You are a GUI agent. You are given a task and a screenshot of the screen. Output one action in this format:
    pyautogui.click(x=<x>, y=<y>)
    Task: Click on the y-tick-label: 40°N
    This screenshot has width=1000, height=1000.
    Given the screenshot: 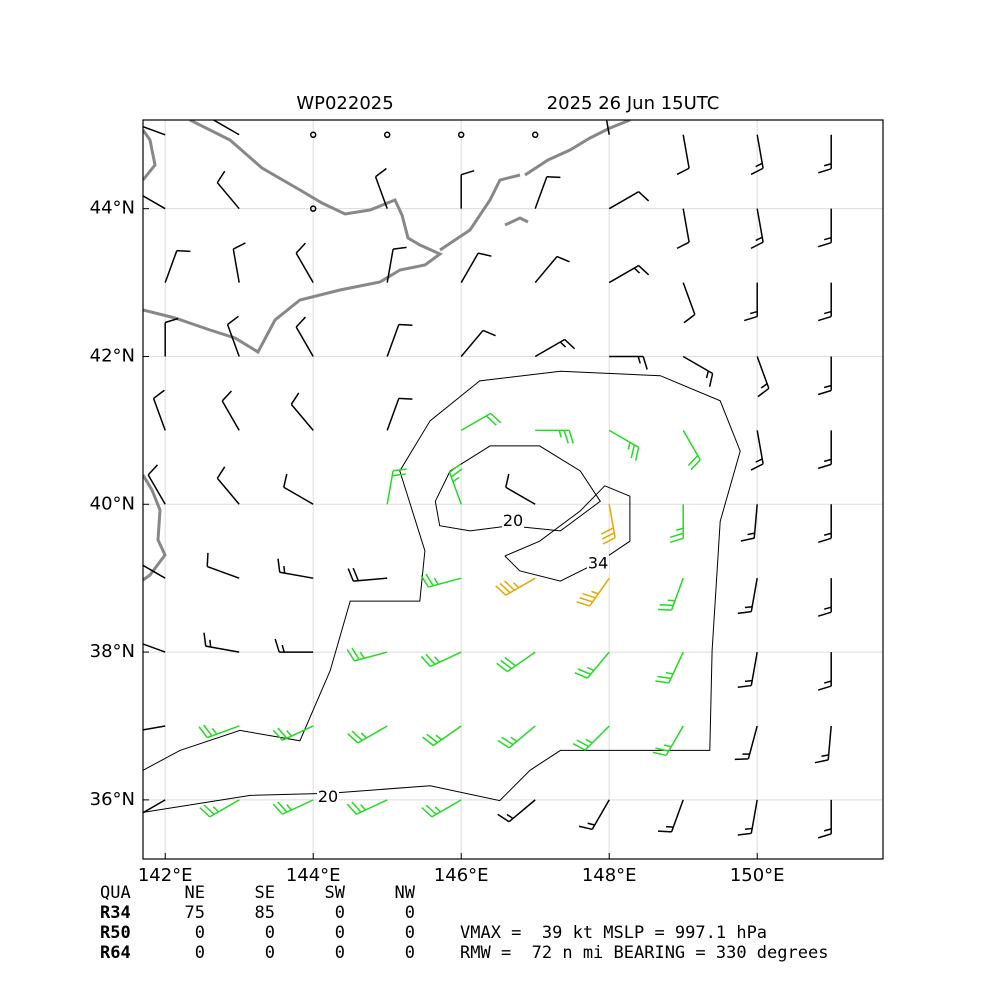 What is the action you would take?
    pyautogui.click(x=112, y=503)
    